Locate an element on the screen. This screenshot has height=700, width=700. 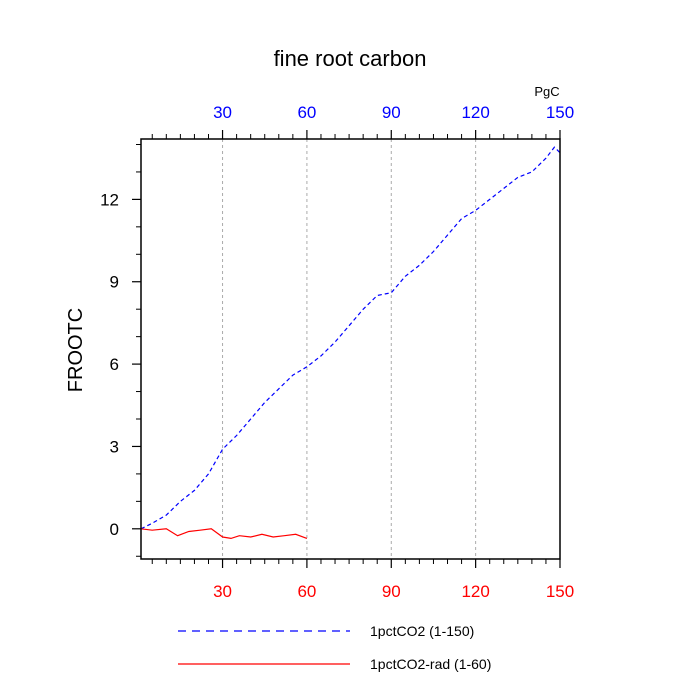
x-tick-label-bottom: 90 is located at coordinates (391, 591).